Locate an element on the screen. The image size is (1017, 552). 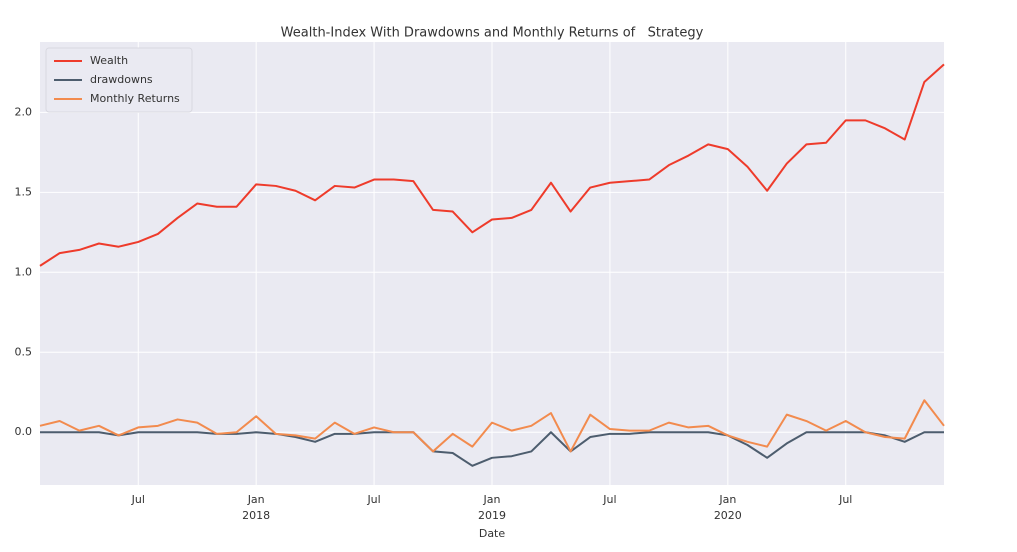
legend-label: Monthly Returns is located at coordinates (135, 98).